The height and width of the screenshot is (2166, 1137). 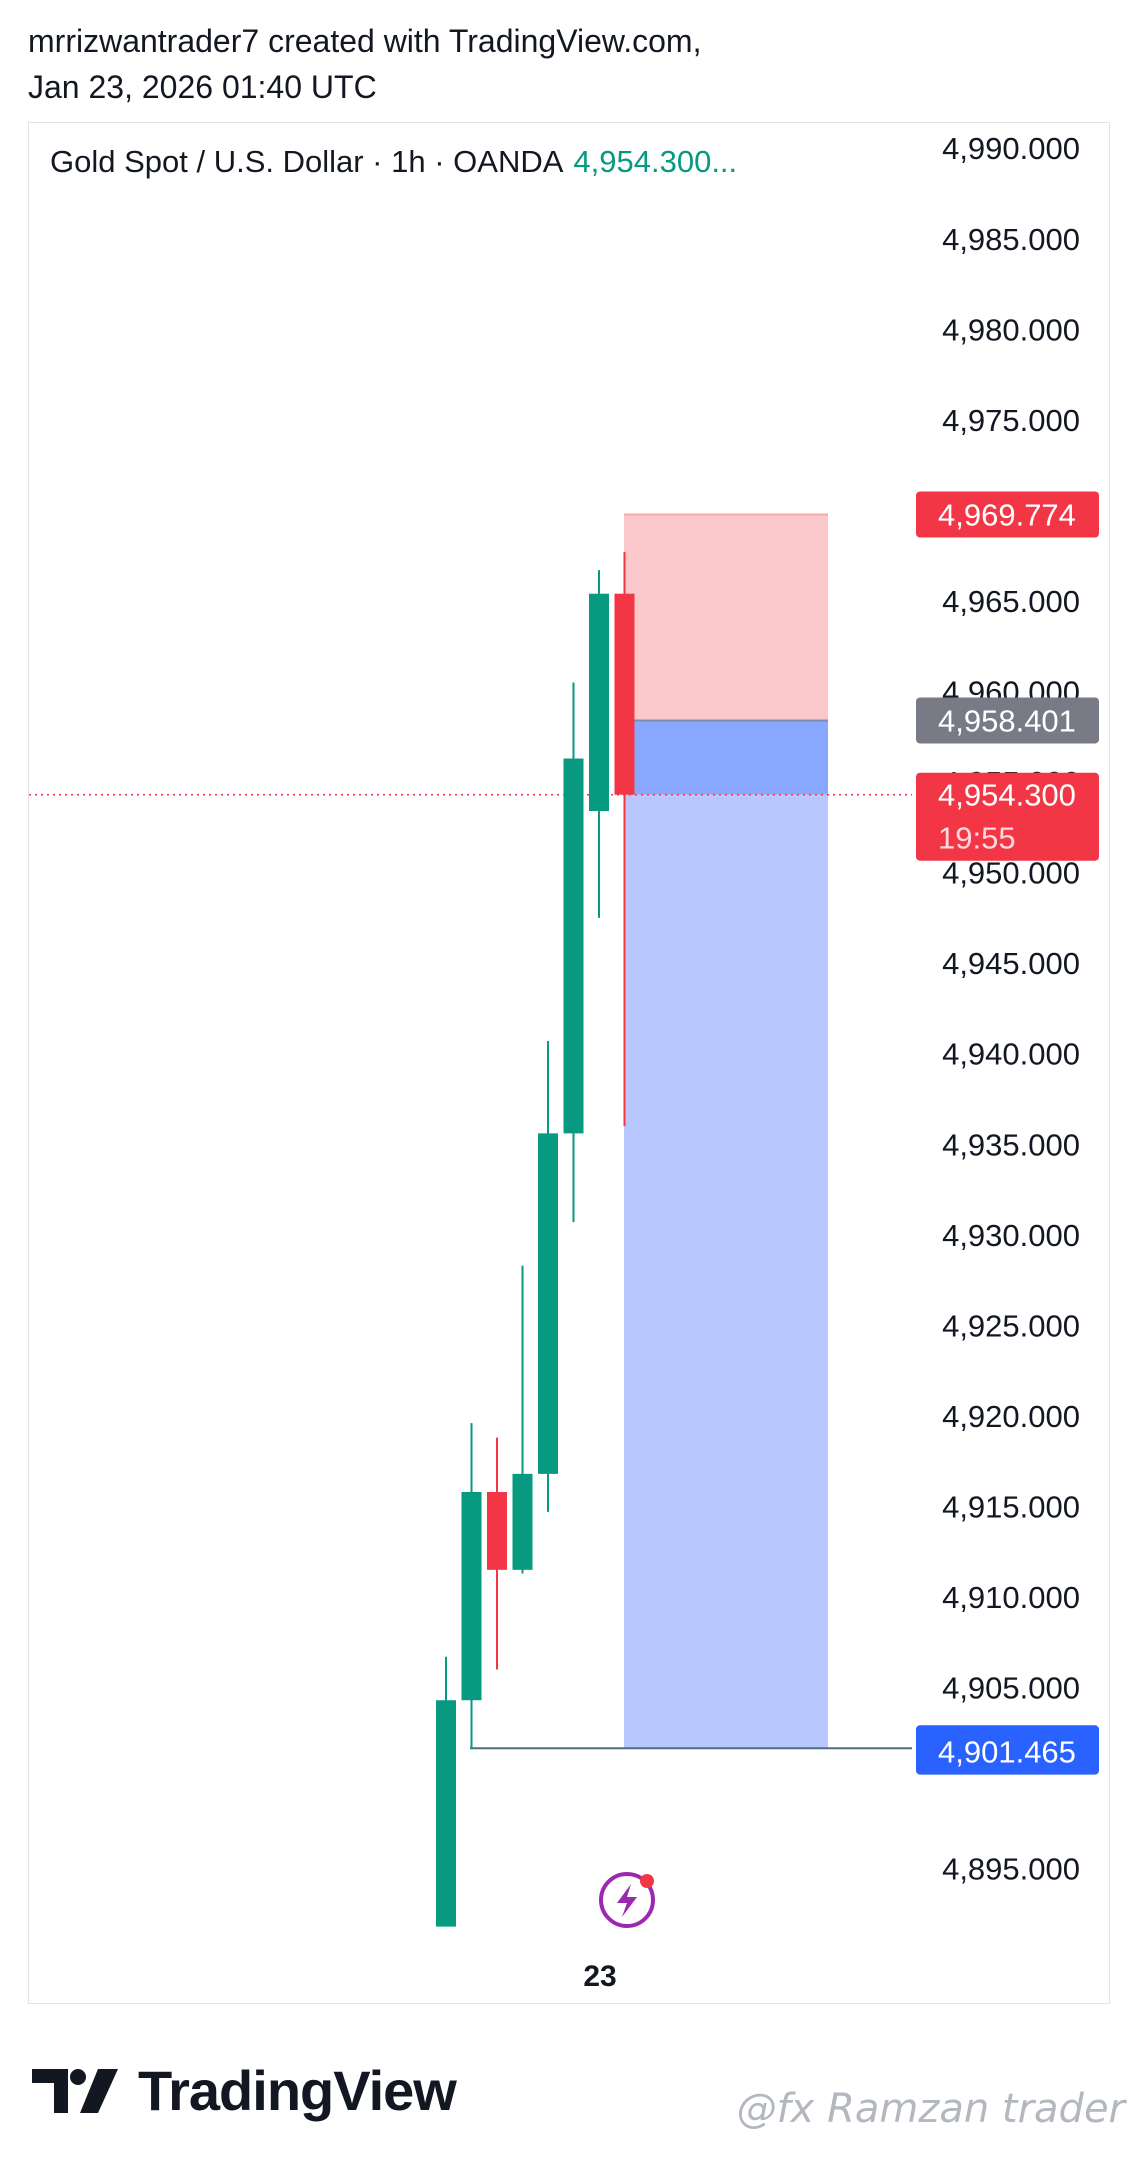 I want to click on price-label-text: 4,954.300, so click(x=1007, y=795).